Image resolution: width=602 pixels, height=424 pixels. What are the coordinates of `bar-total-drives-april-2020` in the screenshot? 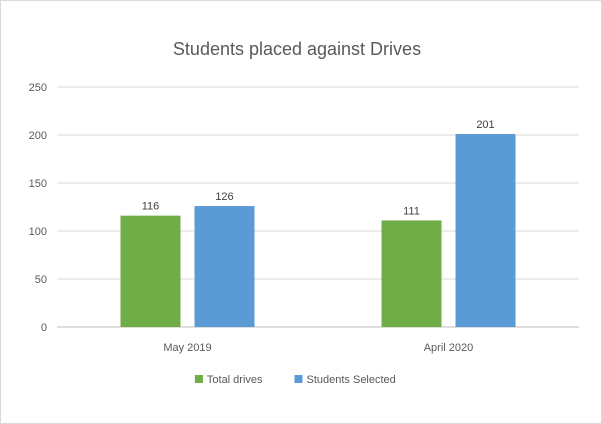 It's located at (411, 273).